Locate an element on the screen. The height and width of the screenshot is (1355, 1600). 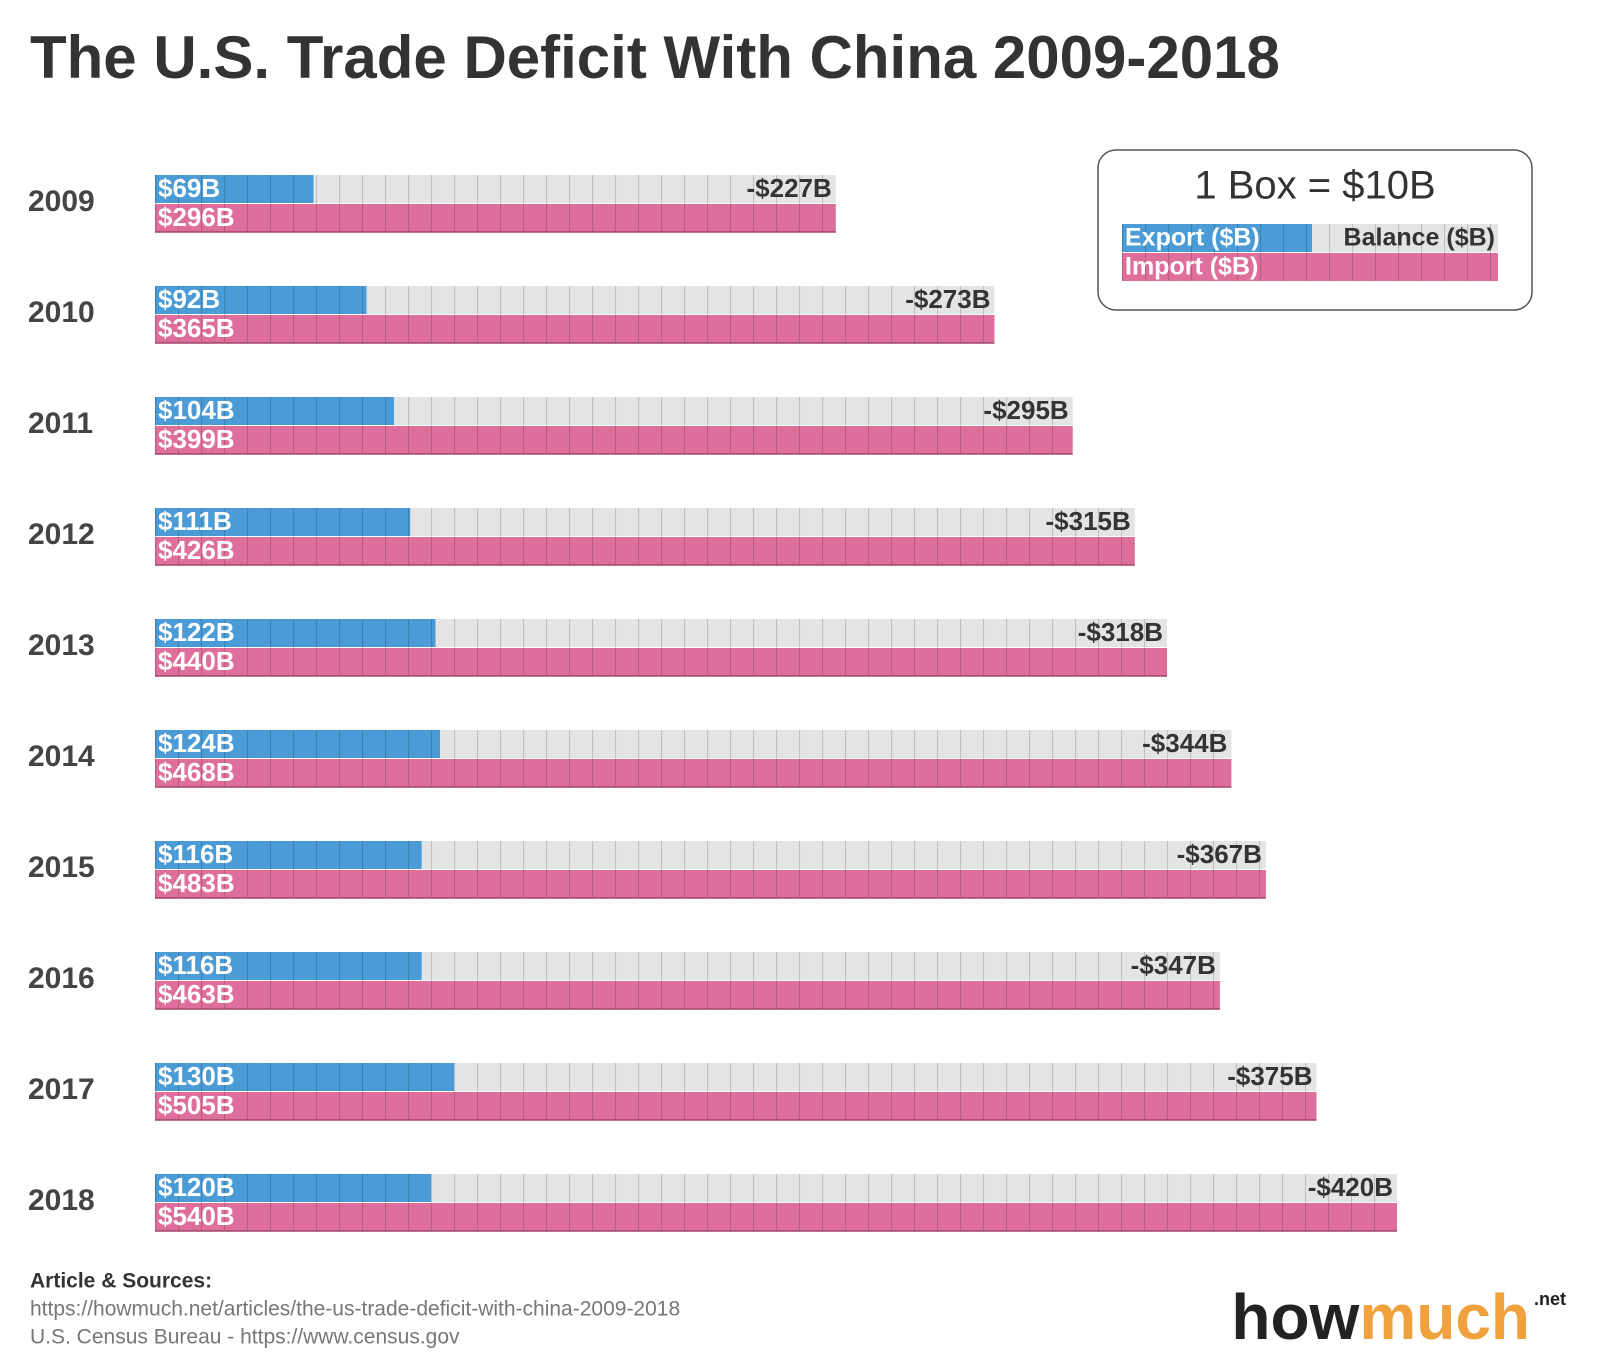
y-tick-label: 2015 is located at coordinates (61, 867).